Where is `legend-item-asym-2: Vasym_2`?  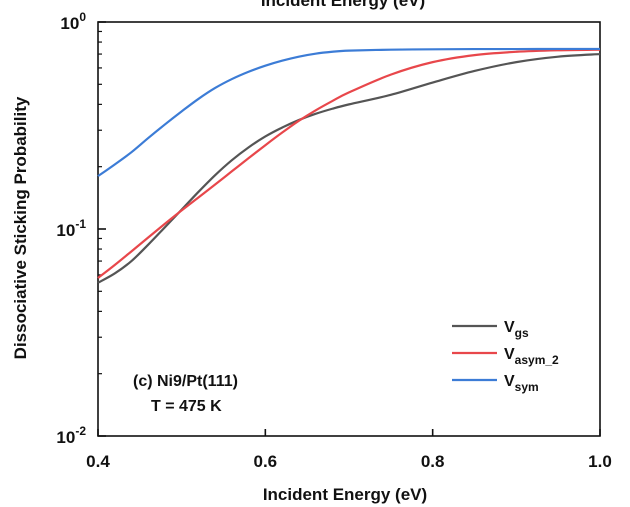
legend-item-asym-2: Vasym_2 is located at coordinates (505, 356).